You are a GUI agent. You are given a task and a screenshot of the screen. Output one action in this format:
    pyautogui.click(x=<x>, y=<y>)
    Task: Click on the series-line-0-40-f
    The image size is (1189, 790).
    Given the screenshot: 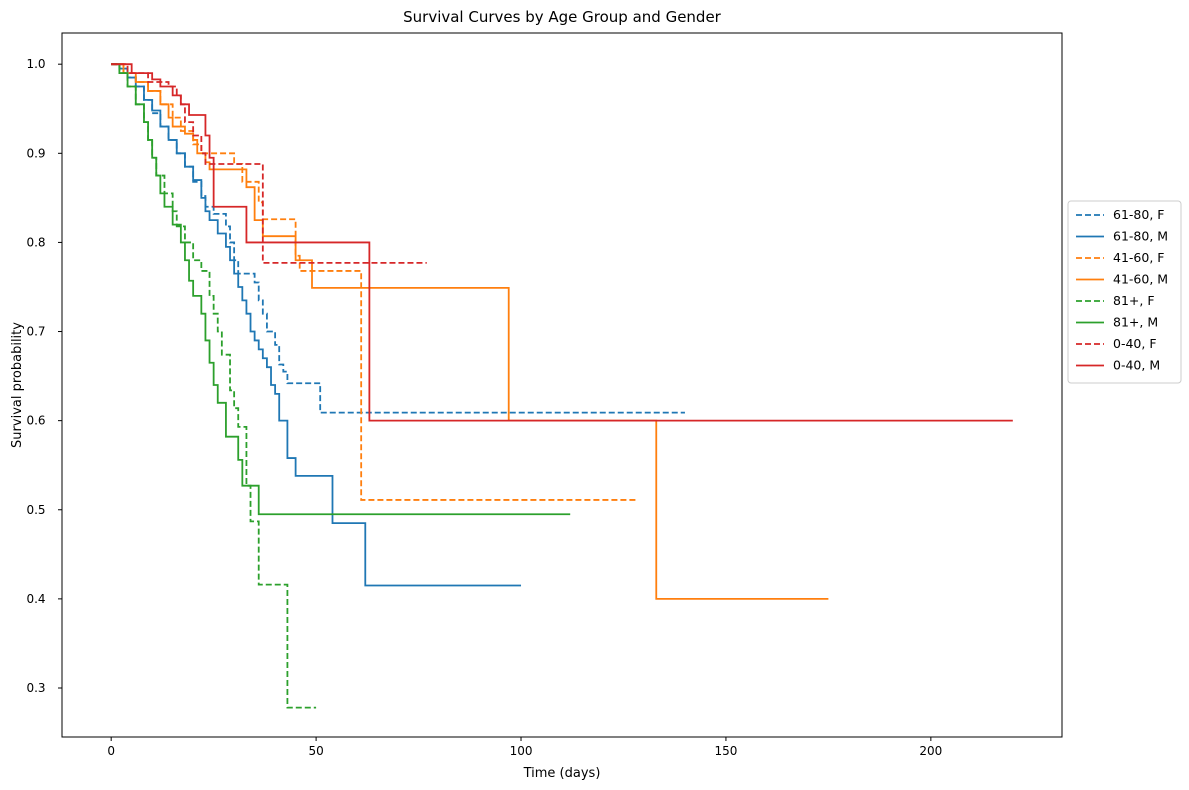 What is the action you would take?
    pyautogui.click(x=269, y=163)
    